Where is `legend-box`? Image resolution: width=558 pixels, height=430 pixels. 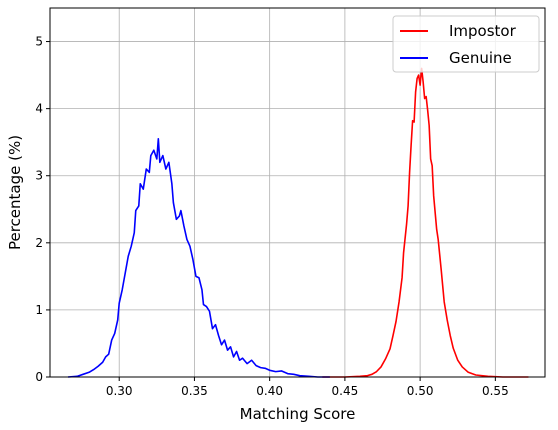 legend-box is located at coordinates (466, 44).